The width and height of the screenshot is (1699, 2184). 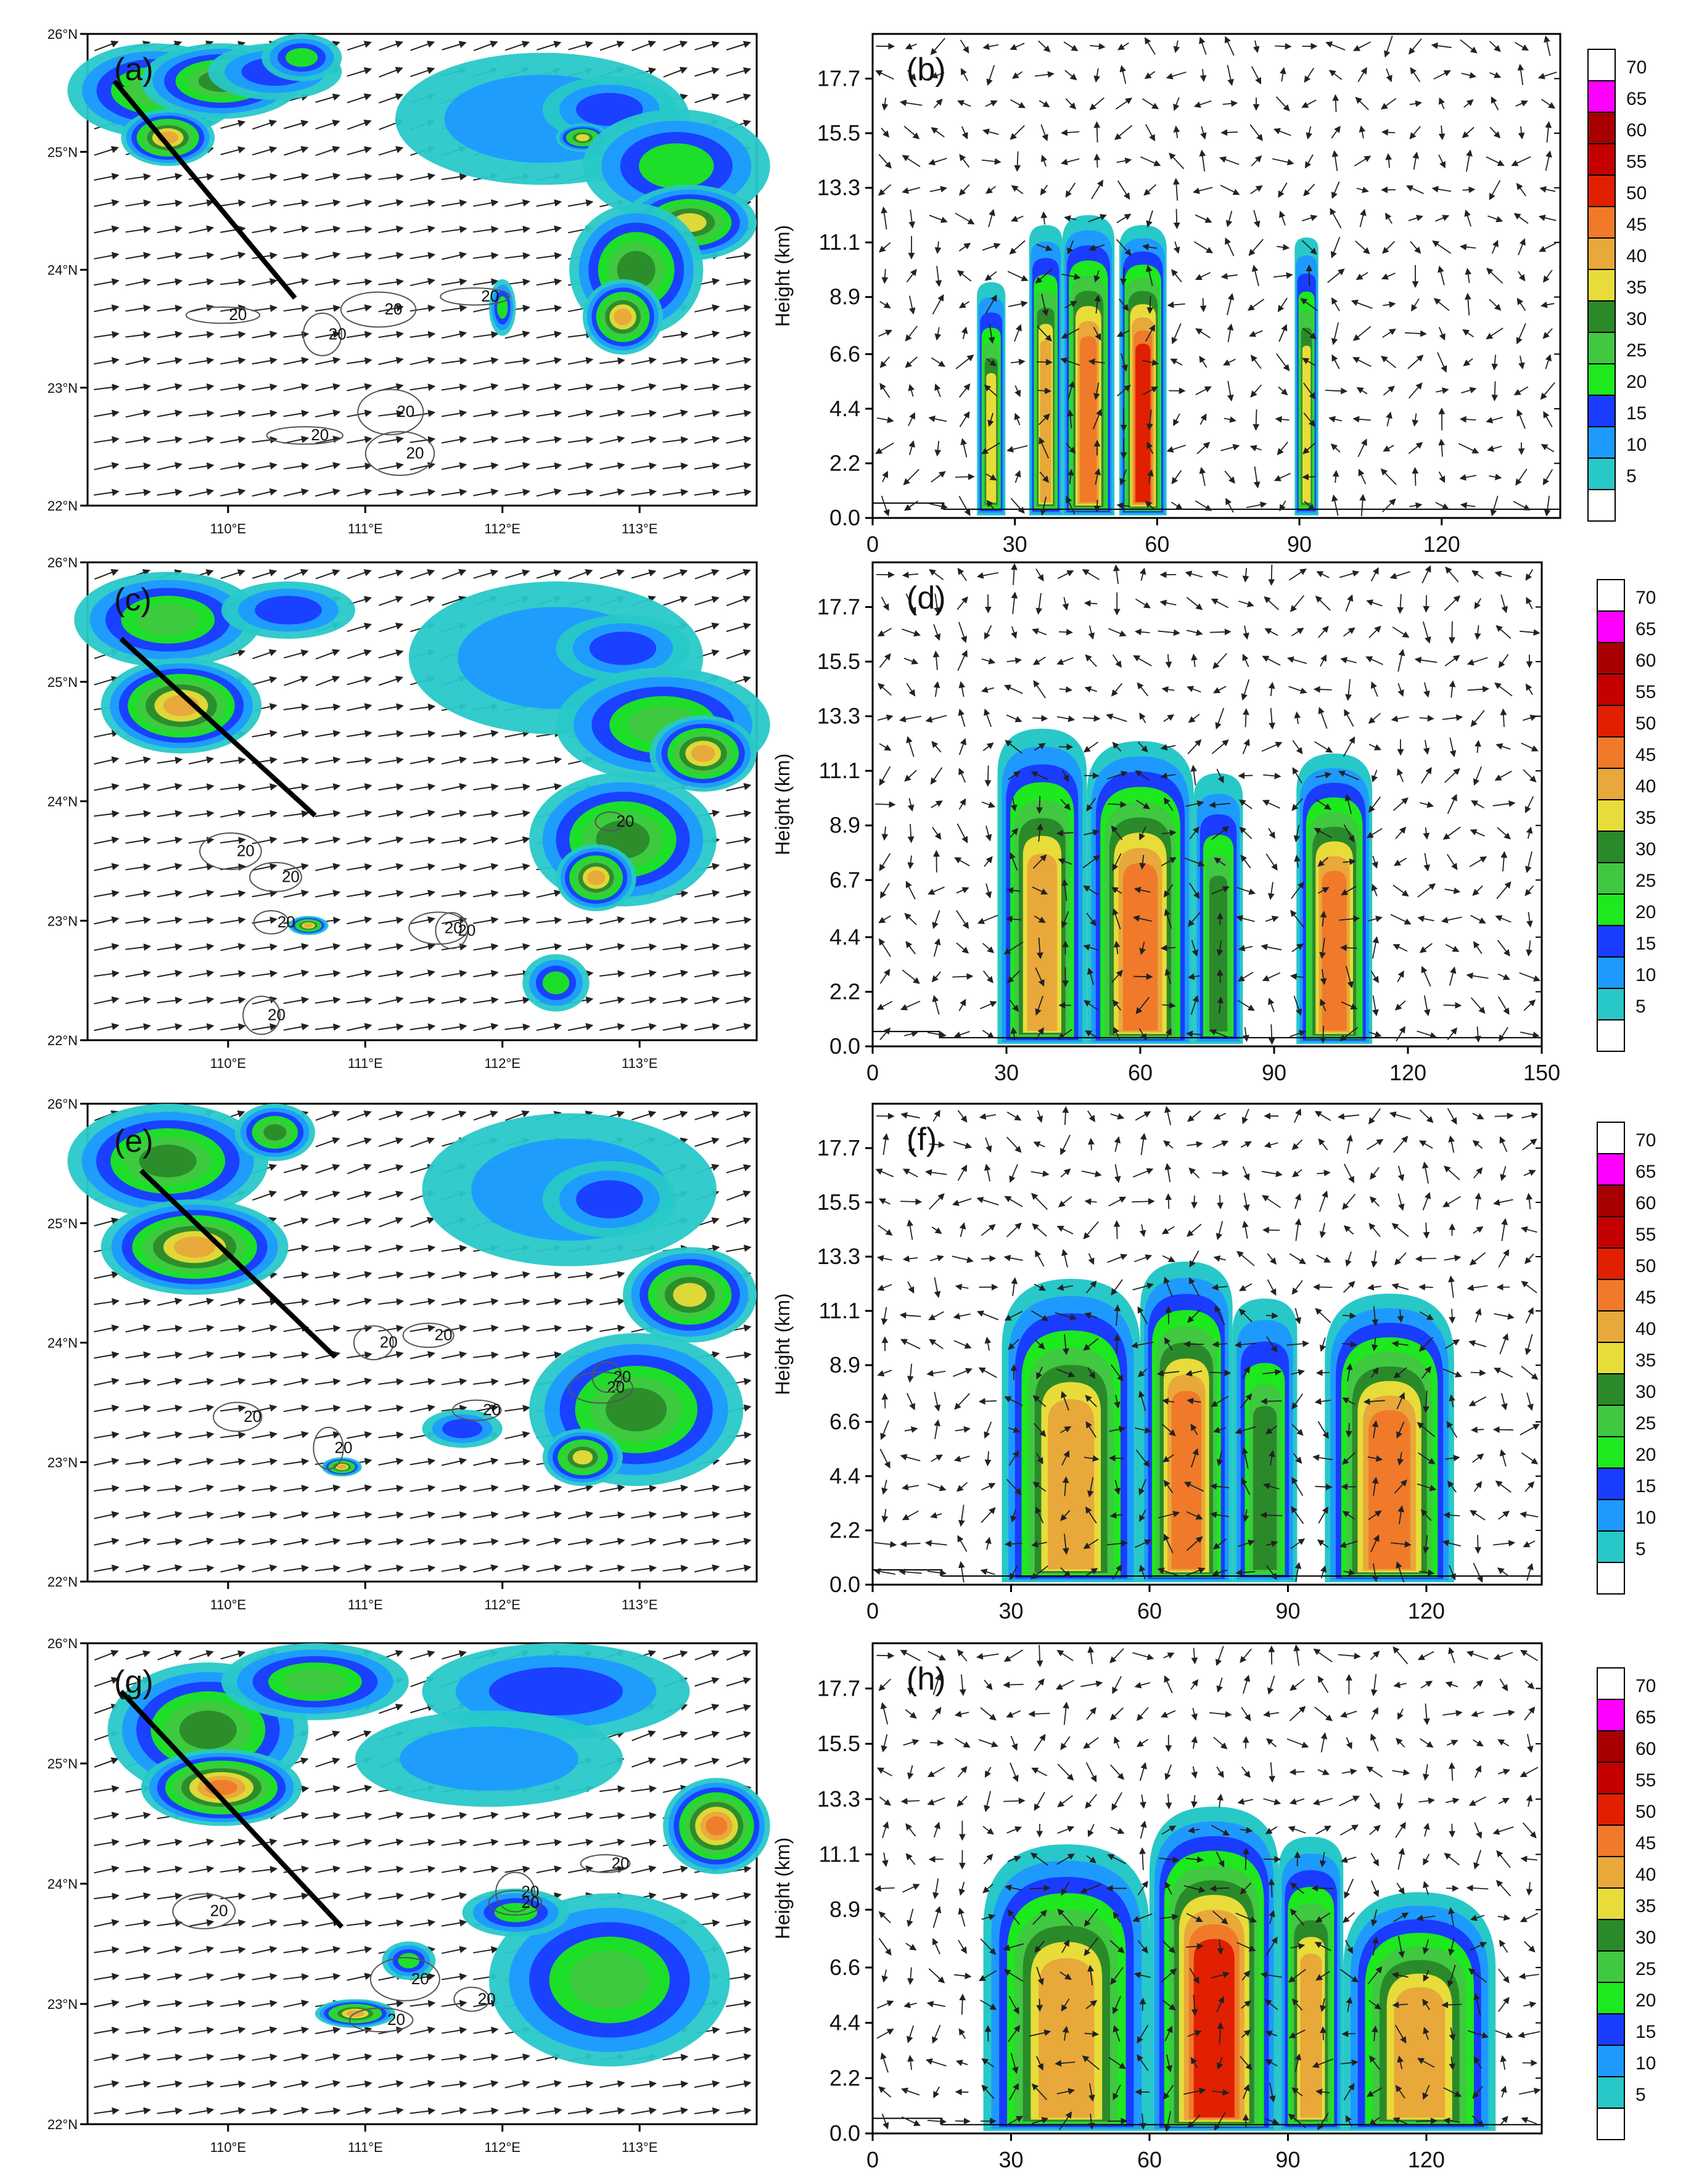 I want to click on y-tick-label: 17.7, so click(x=838, y=606).